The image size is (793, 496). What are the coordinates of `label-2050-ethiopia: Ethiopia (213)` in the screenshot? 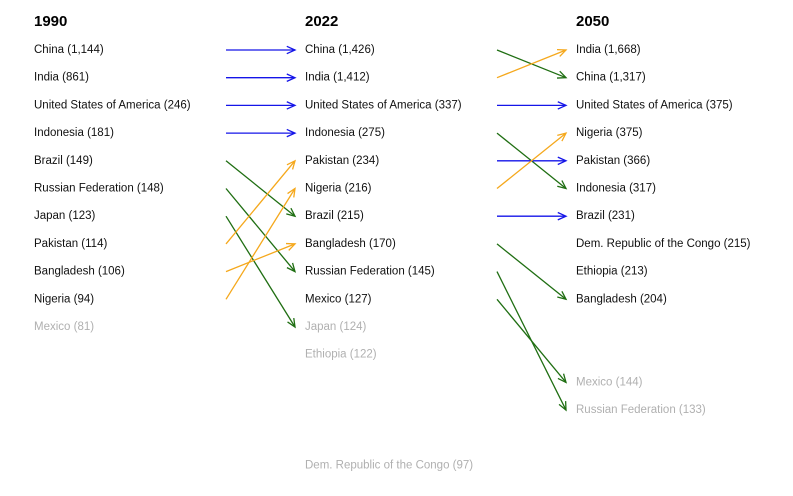 It's located at (612, 272).